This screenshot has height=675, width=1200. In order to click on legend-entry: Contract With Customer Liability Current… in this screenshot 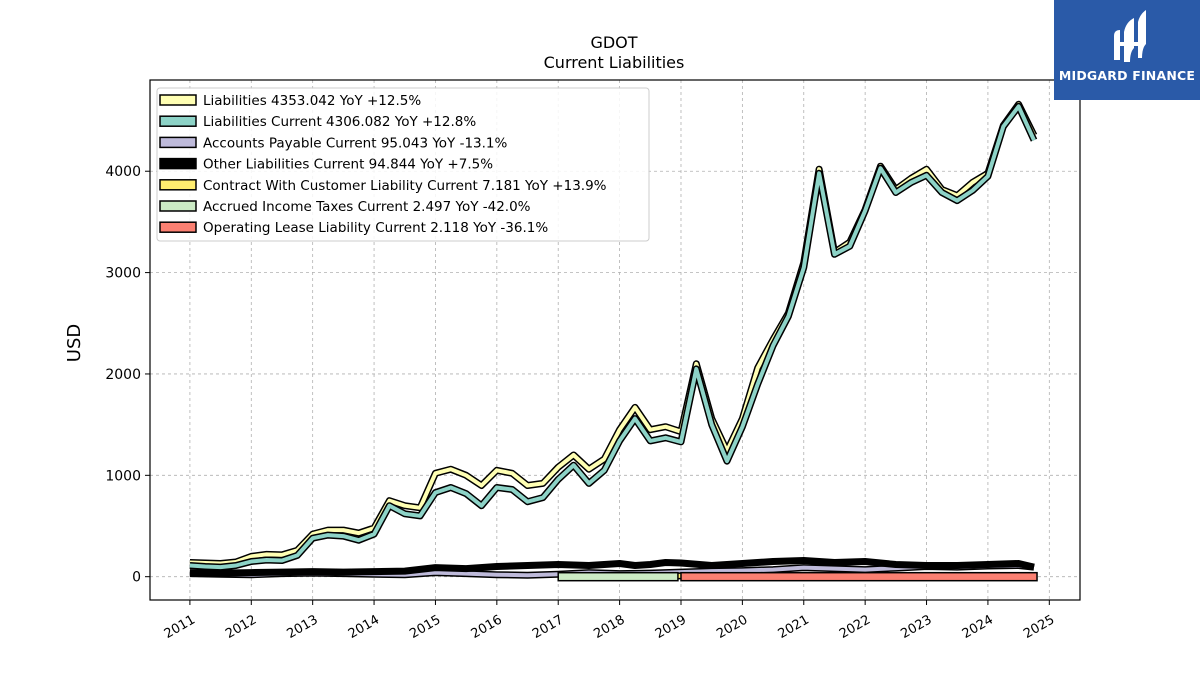, I will do `click(405, 186)`.